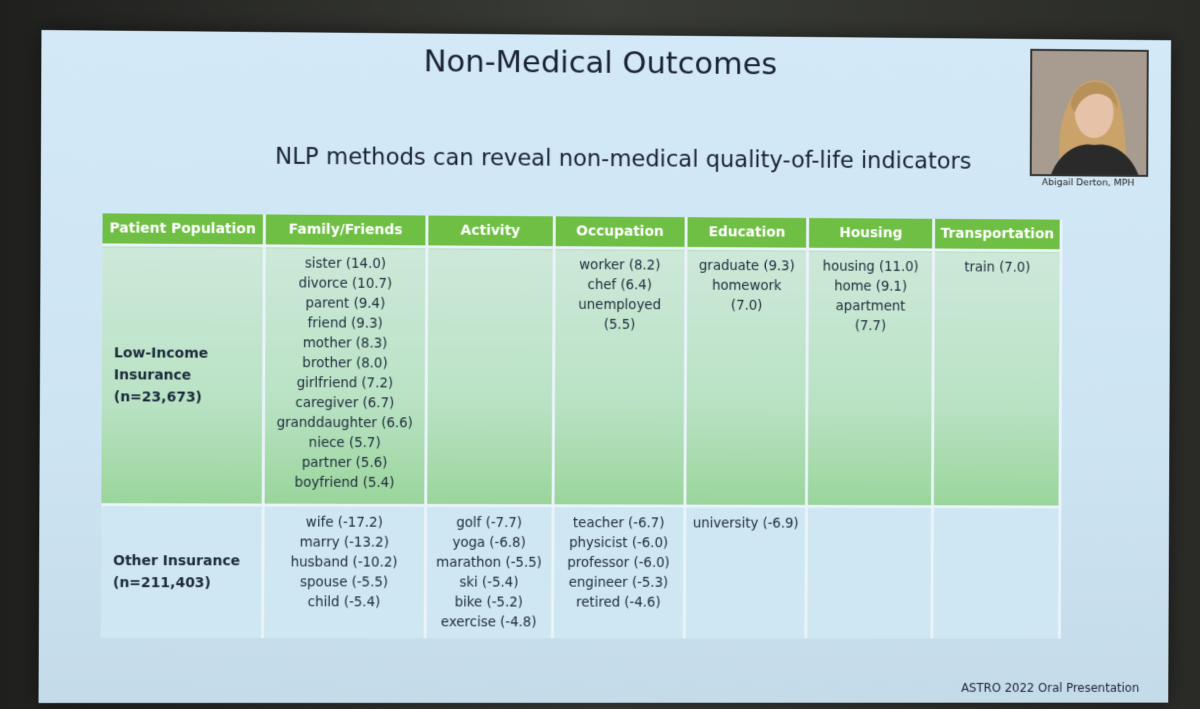  I want to click on term-item: marry (-13.2), so click(344, 542).